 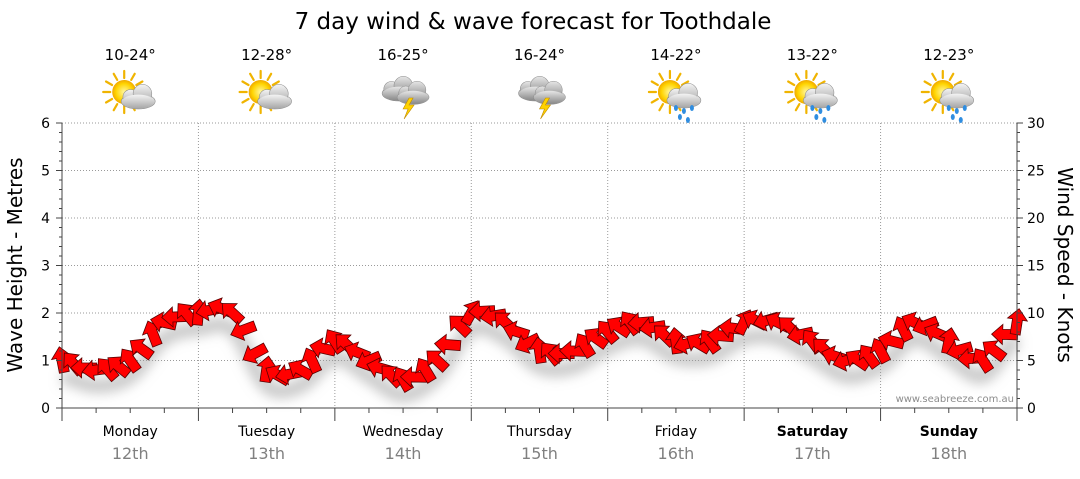 I want to click on day-name-label: Sunday, so click(x=949, y=432).